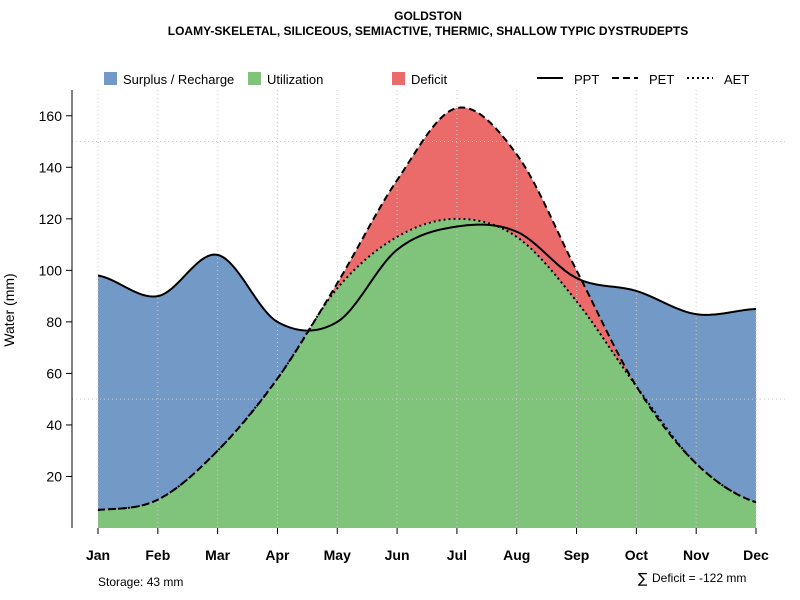 Image resolution: width=800 pixels, height=600 pixels. I want to click on y-axis-title: Water (mm), so click(9, 309).